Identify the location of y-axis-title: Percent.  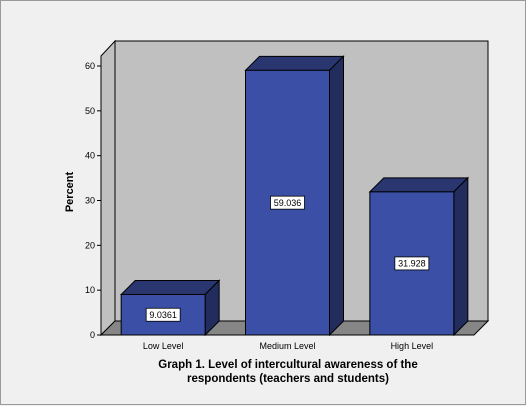
(70, 191).